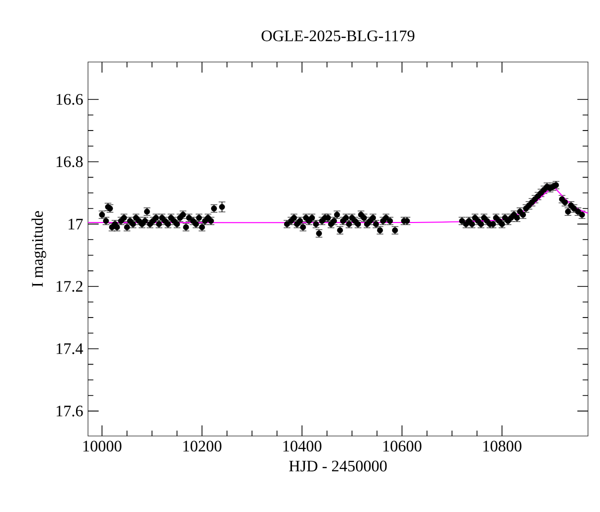  I want to click on y-tick-label: 17.6, so click(69, 411).